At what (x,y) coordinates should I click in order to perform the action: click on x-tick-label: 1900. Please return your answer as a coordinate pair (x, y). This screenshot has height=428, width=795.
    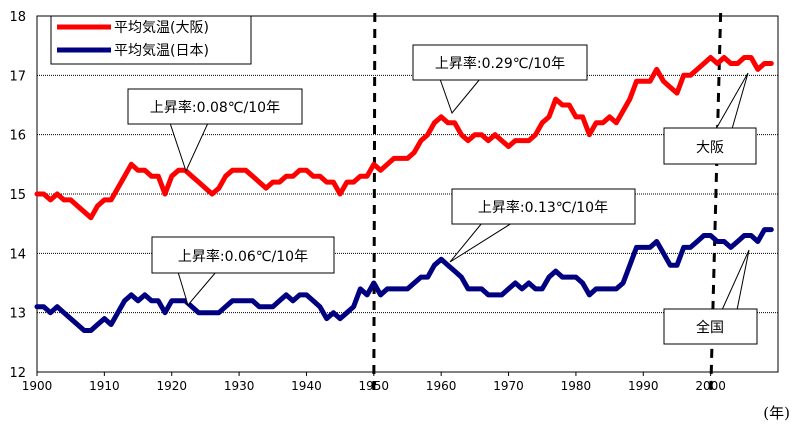
    Looking at the image, I should click on (37, 386).